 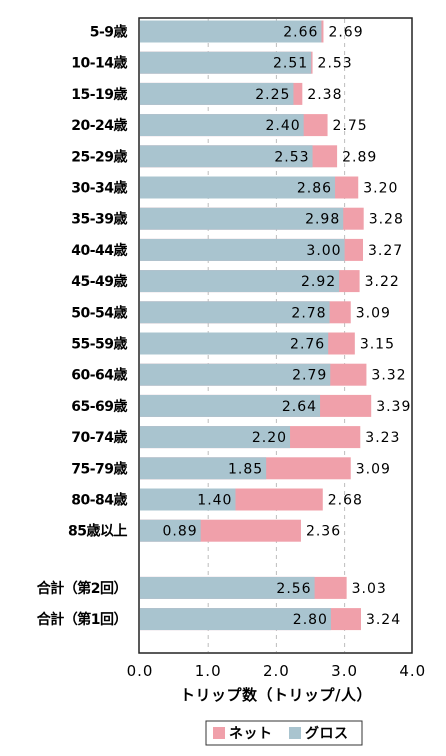 I want to click on data-label-gross: 2.80, so click(x=310, y=620).